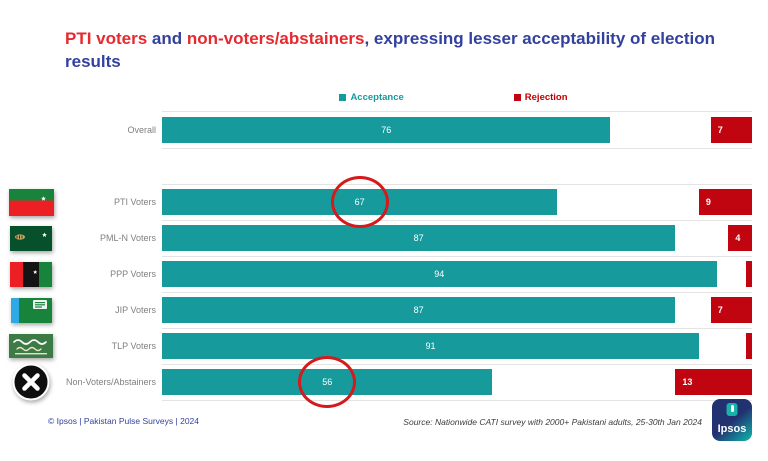  I want to click on pti-flag-icon, so click(31, 202).